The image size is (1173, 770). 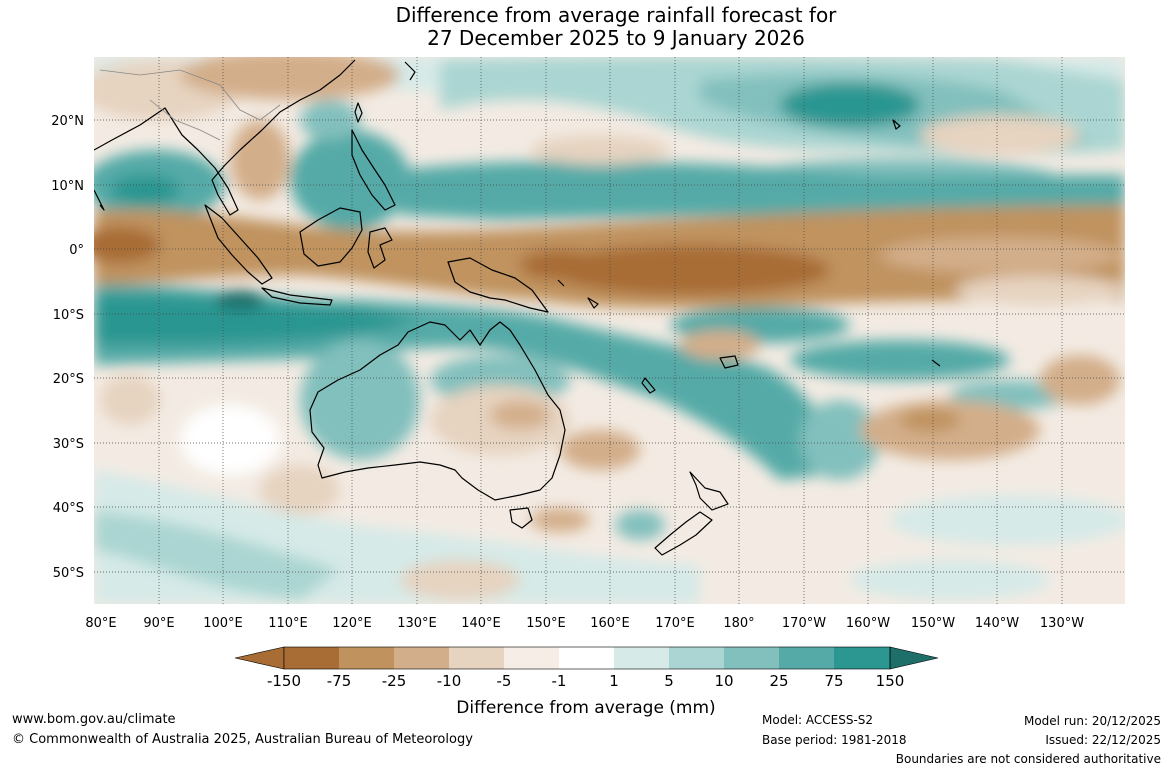 What do you see at coordinates (68, 315) in the screenshot?
I see `lat-tick-label: 10°S` at bounding box center [68, 315].